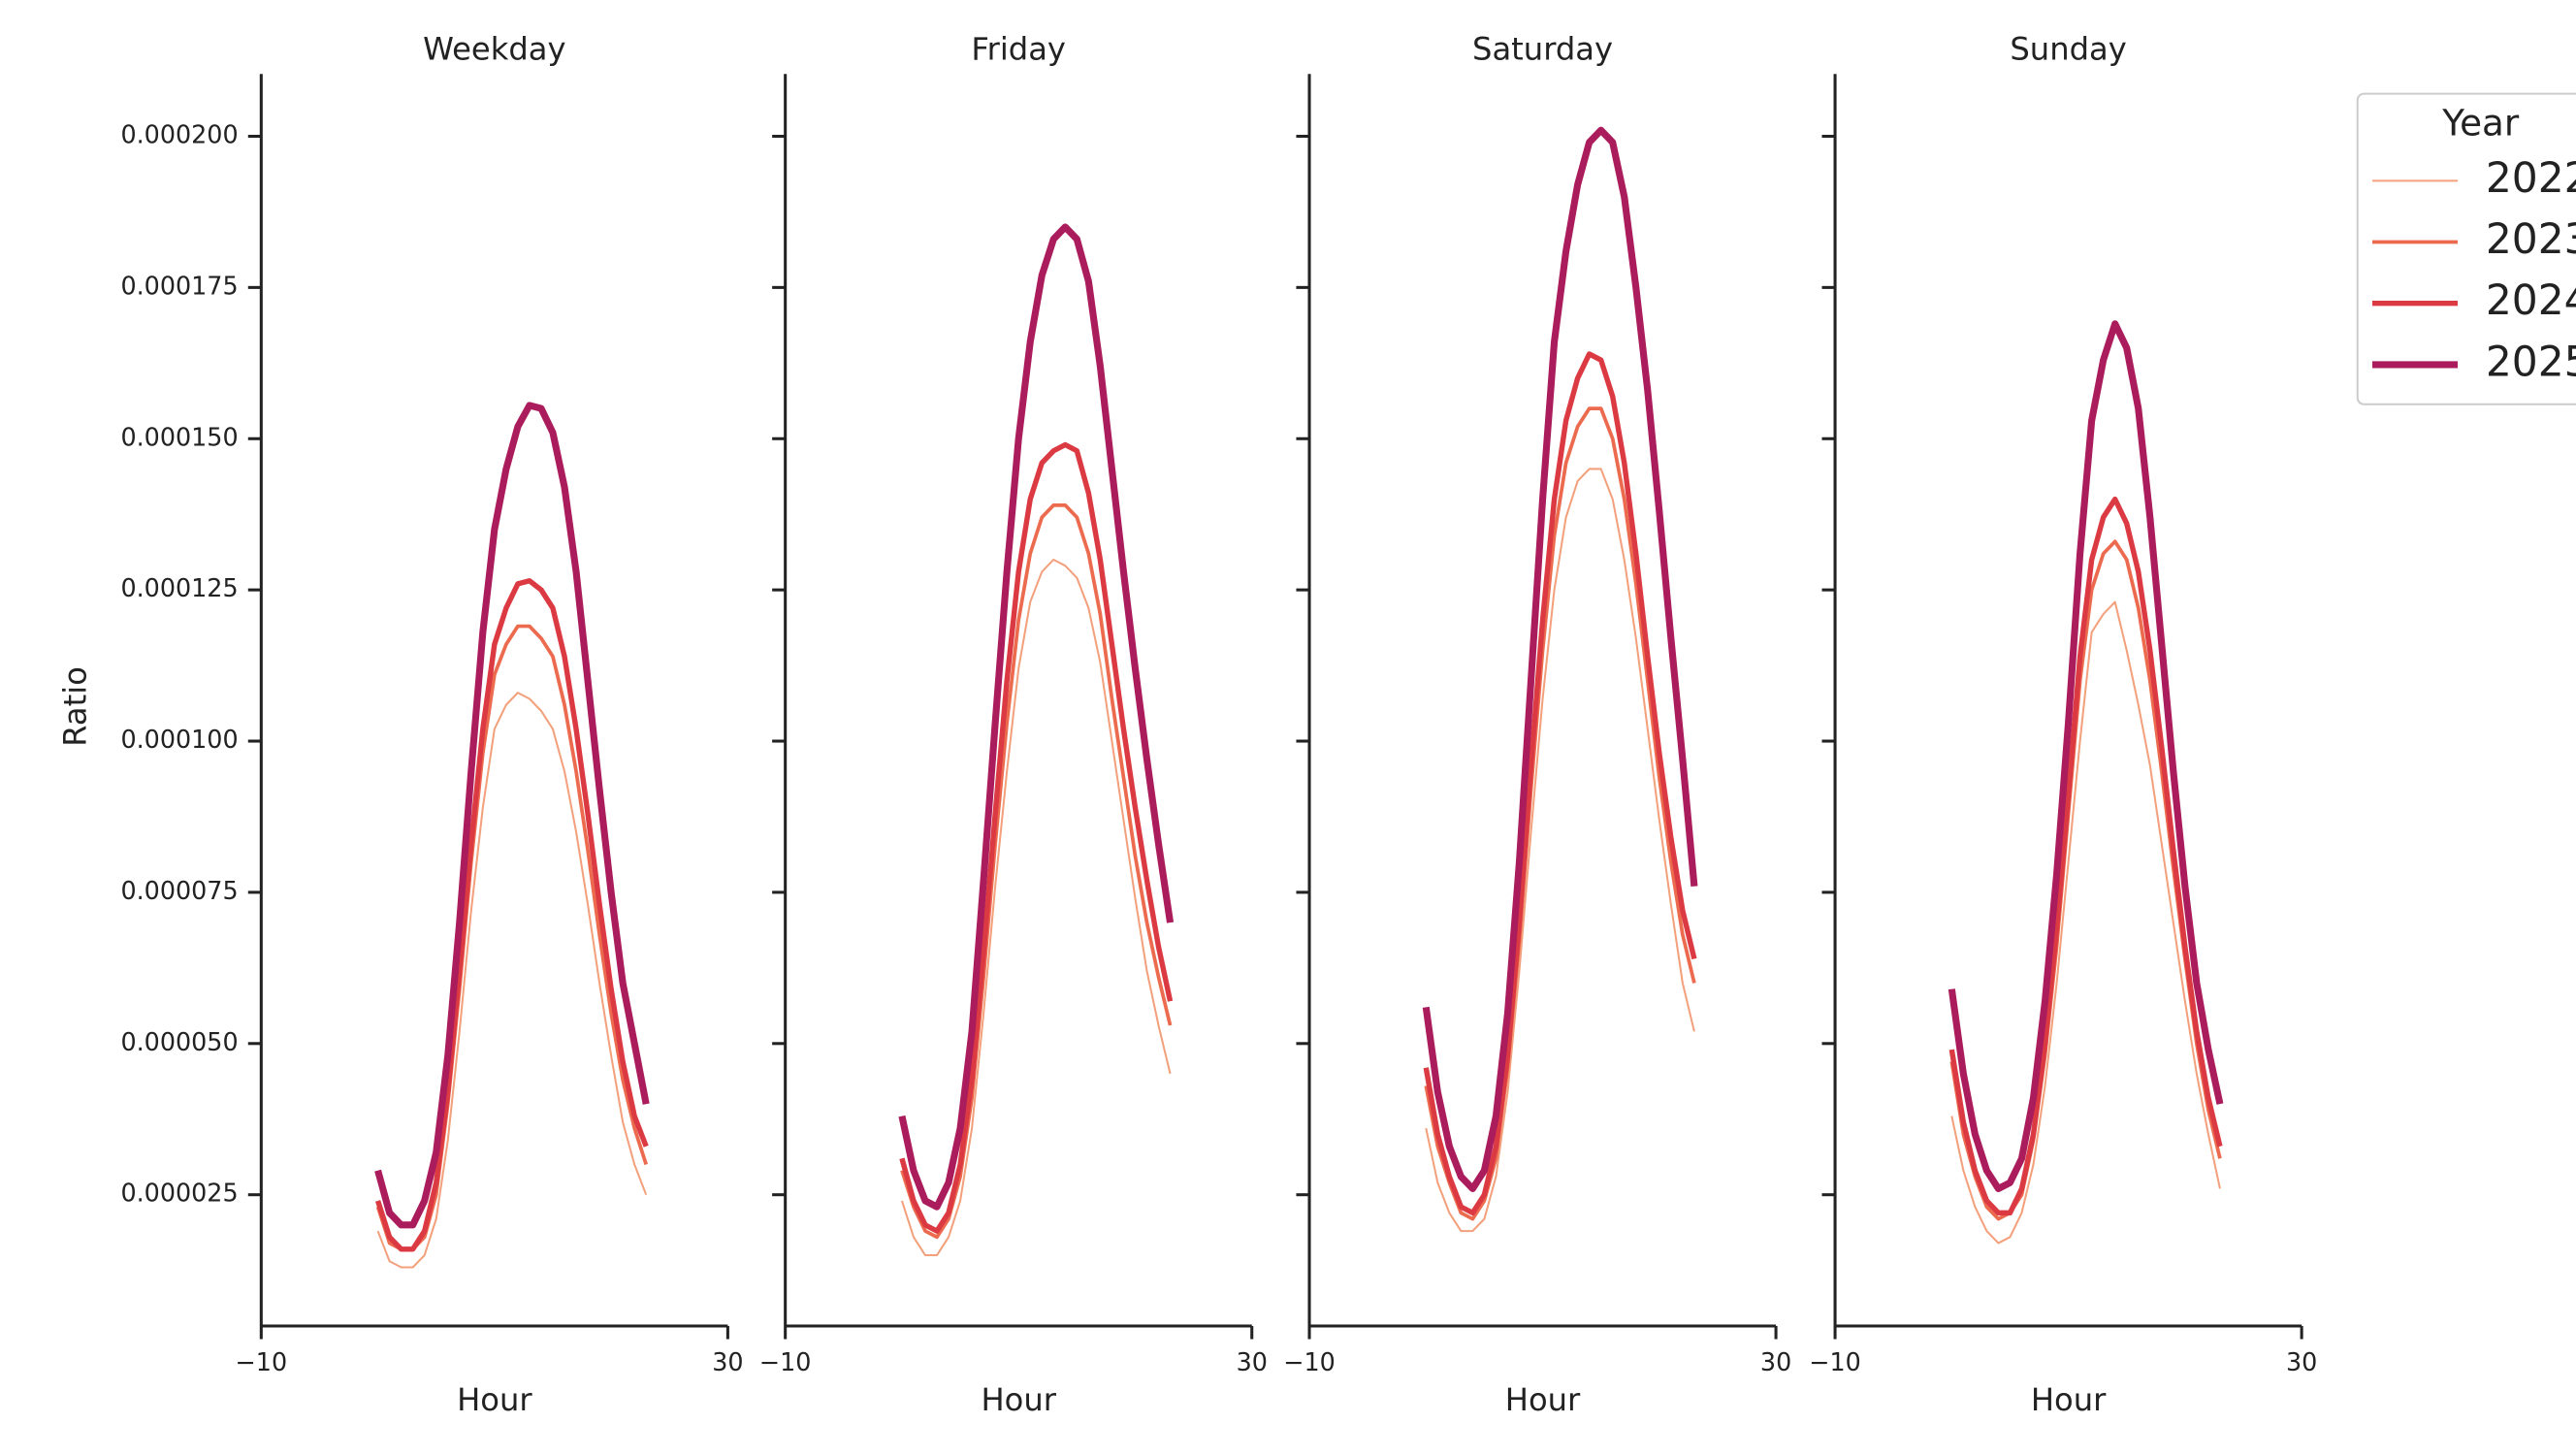  Describe the element at coordinates (179, 739) in the screenshot. I see `y-tick-label: 0.000100` at that location.